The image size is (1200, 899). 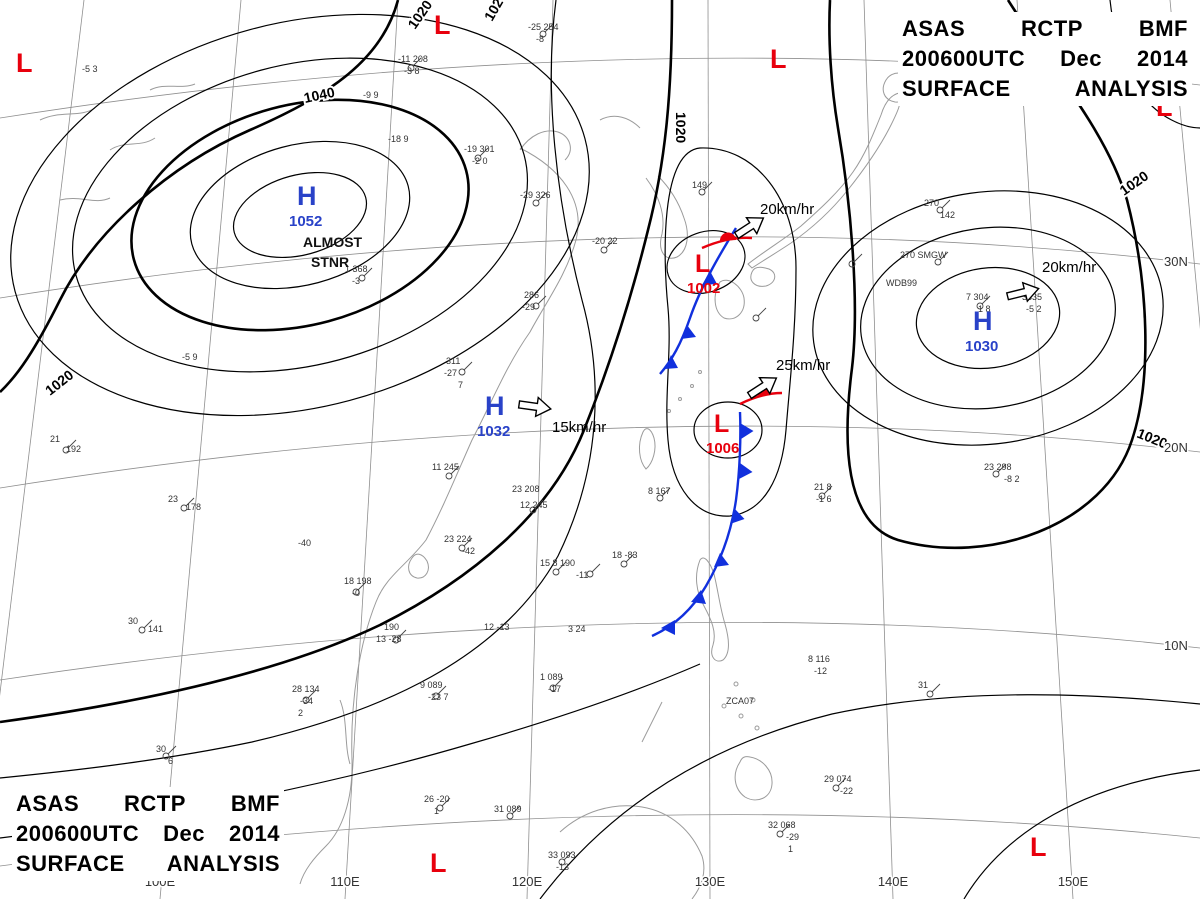 I want to click on station-plot: 18 198, so click(x=358, y=581).